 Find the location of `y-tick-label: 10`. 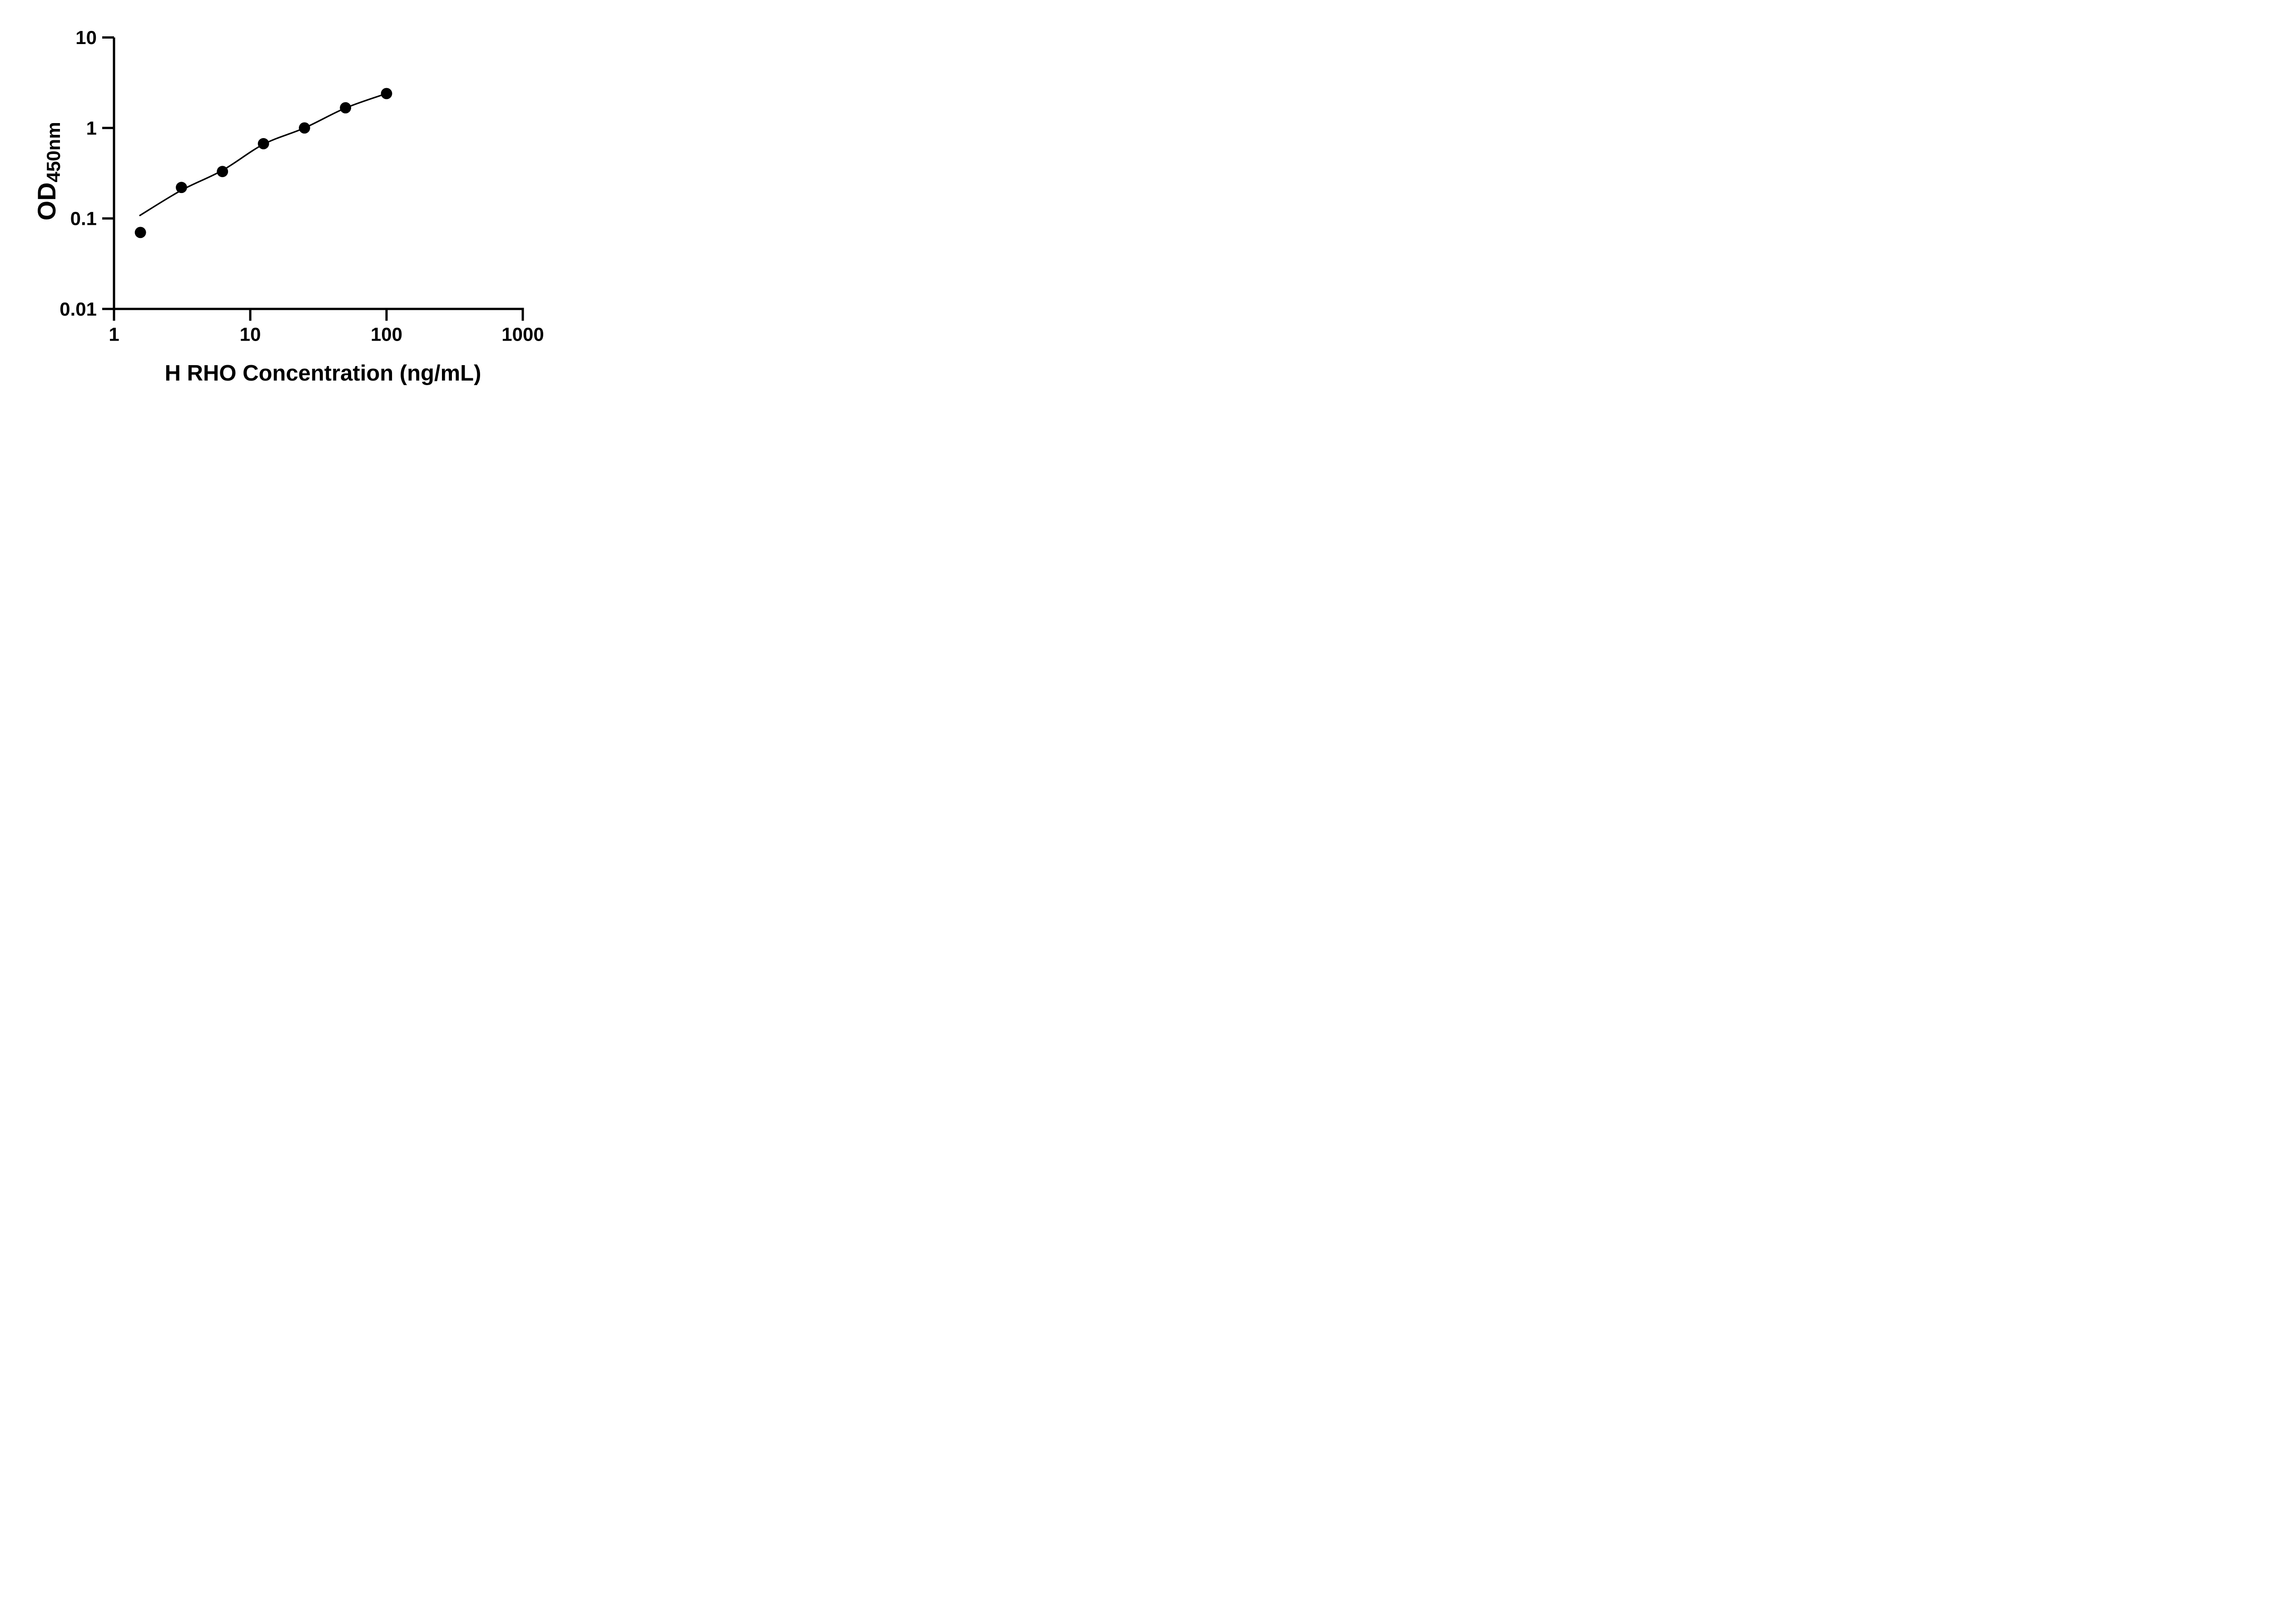

y-tick-label: 10 is located at coordinates (86, 37).